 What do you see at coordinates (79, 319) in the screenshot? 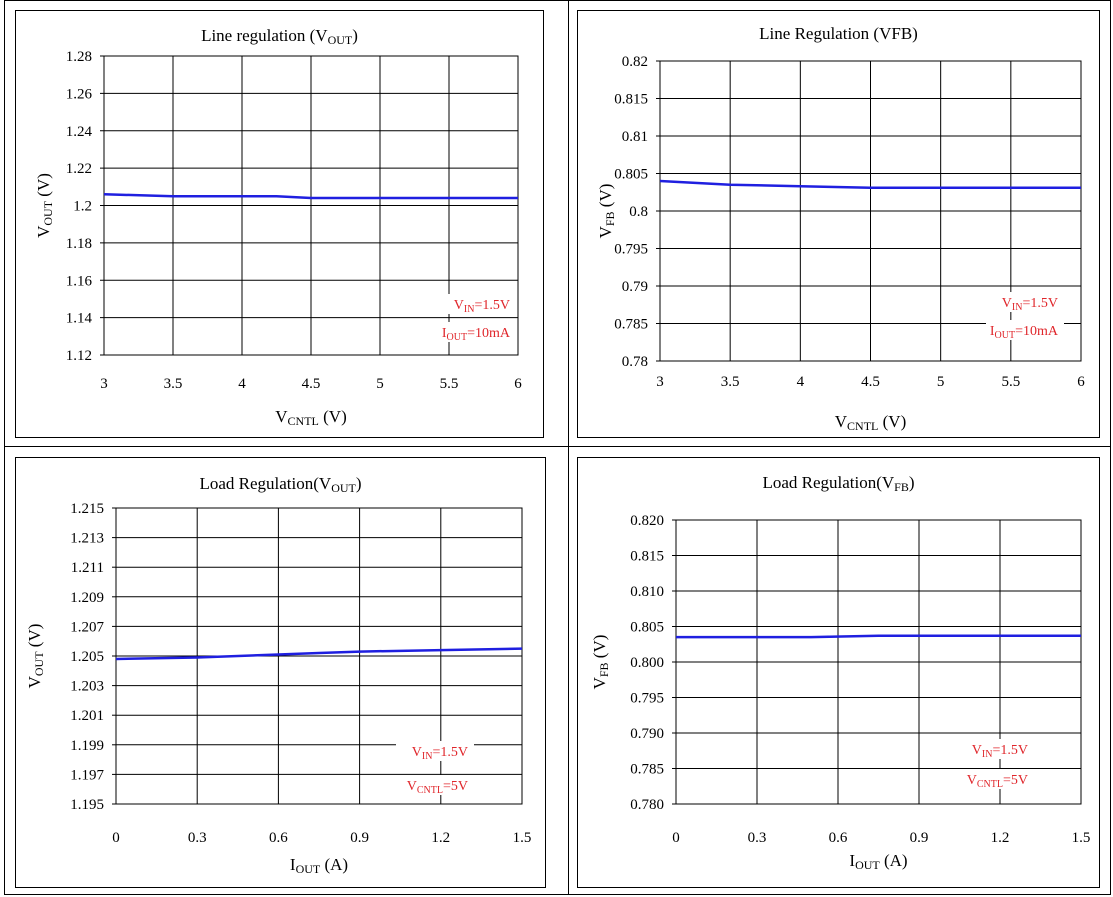
I see `y-tick-label: 1.14` at bounding box center [79, 319].